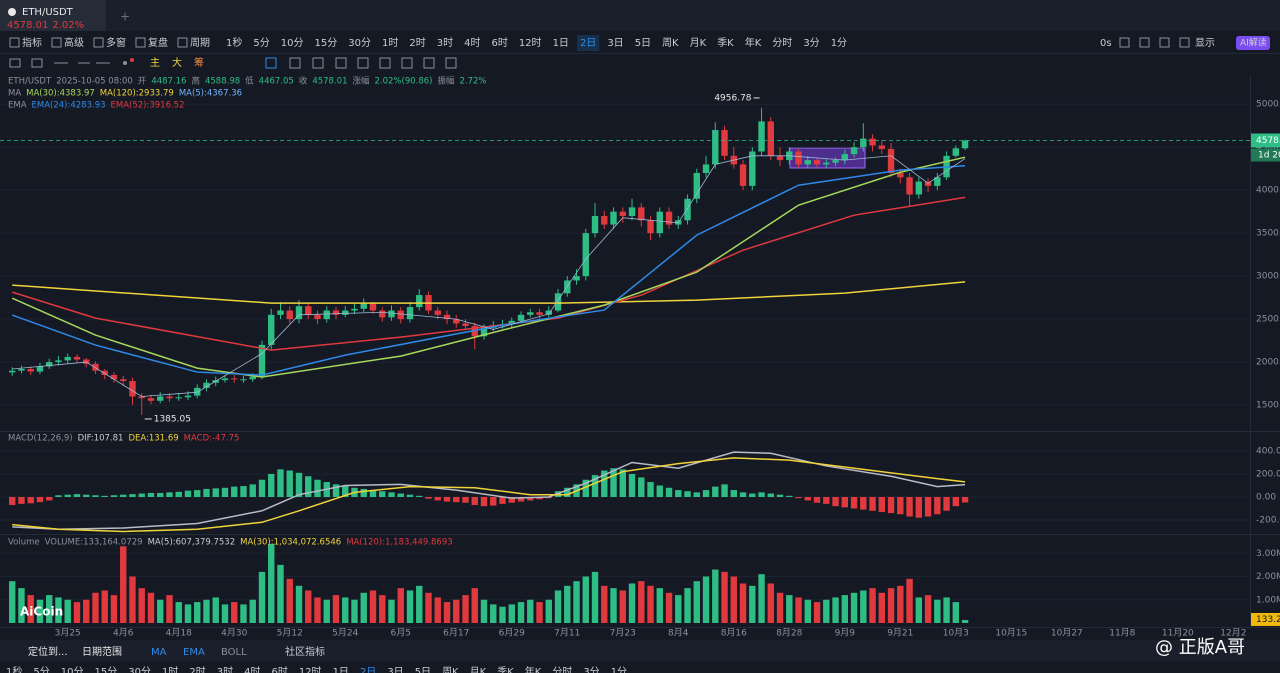 The image size is (1280, 673). Describe the element at coordinates (158, 42) in the screenshot. I see `toolbar-item: 复盘` at that location.